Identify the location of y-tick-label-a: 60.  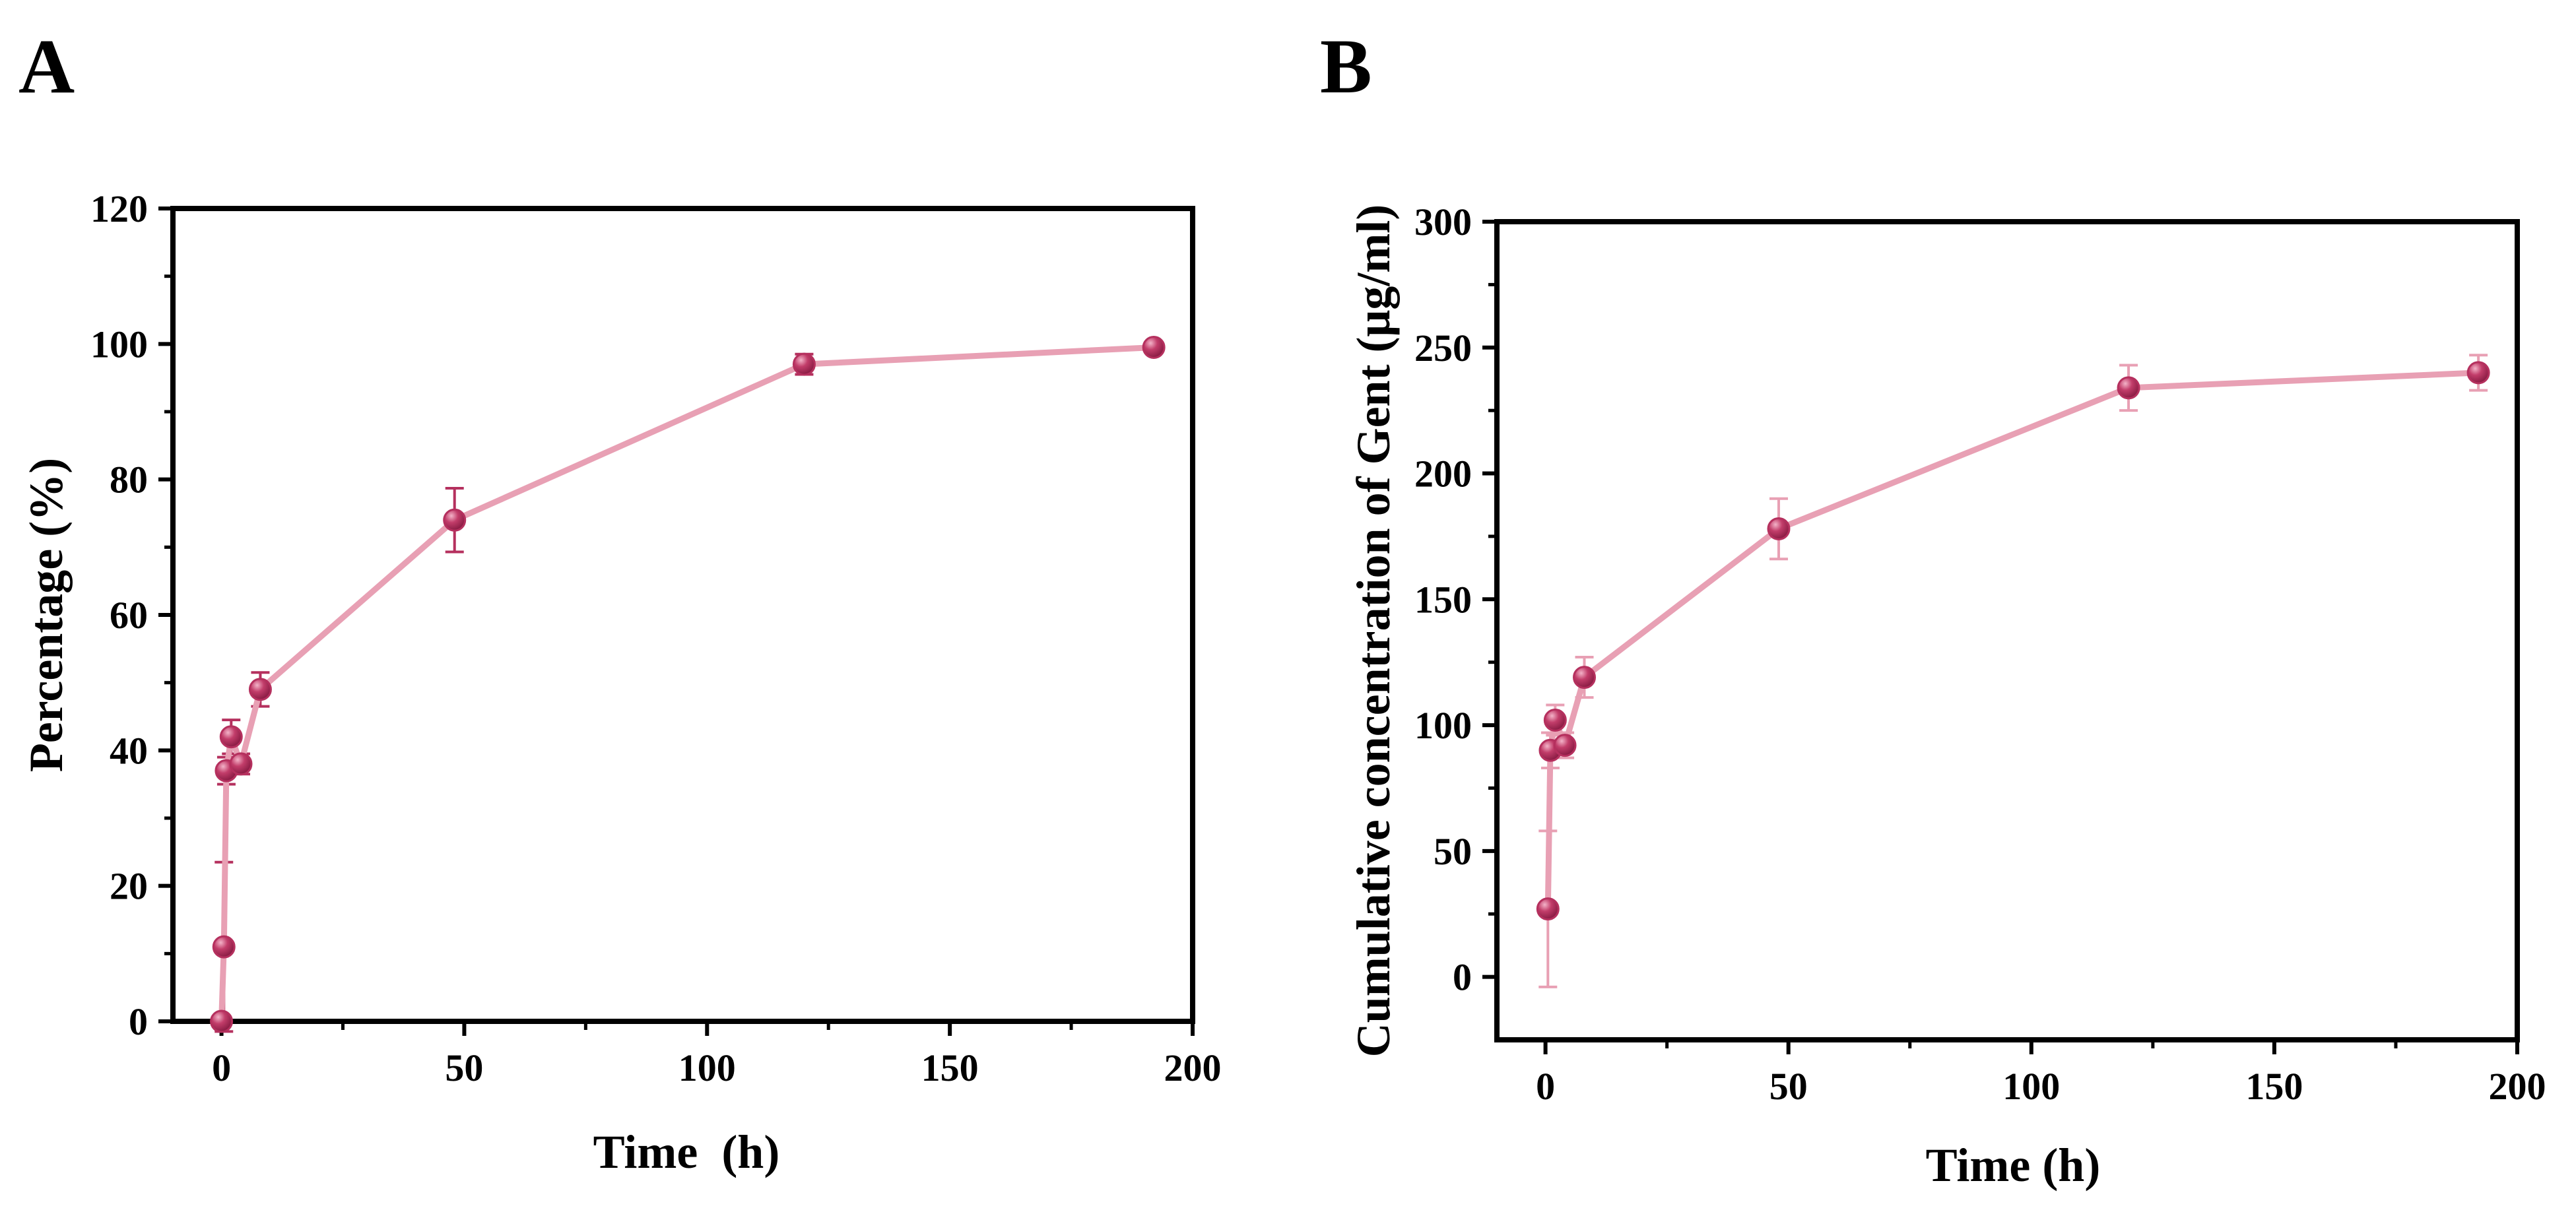
(129, 616).